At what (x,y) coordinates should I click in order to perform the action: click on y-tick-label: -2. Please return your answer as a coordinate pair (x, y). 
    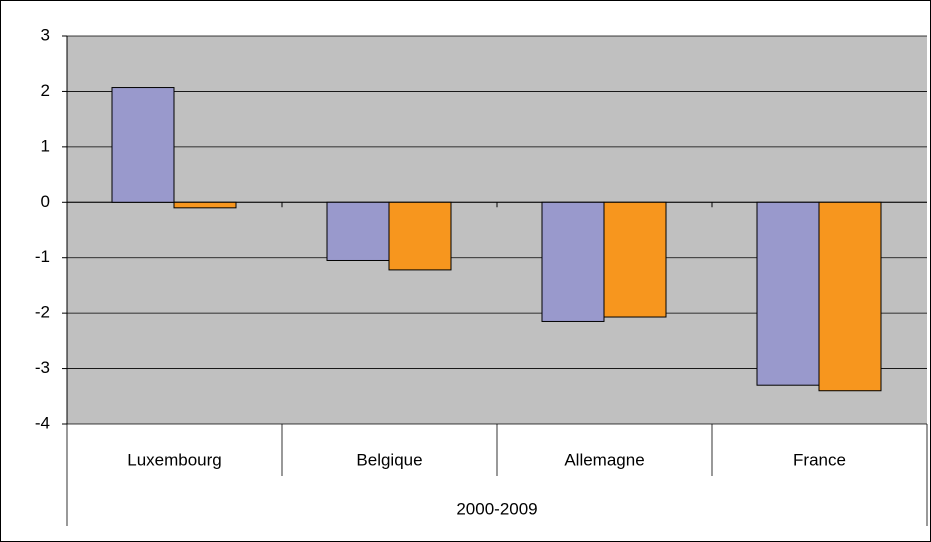
    Looking at the image, I should click on (42, 312).